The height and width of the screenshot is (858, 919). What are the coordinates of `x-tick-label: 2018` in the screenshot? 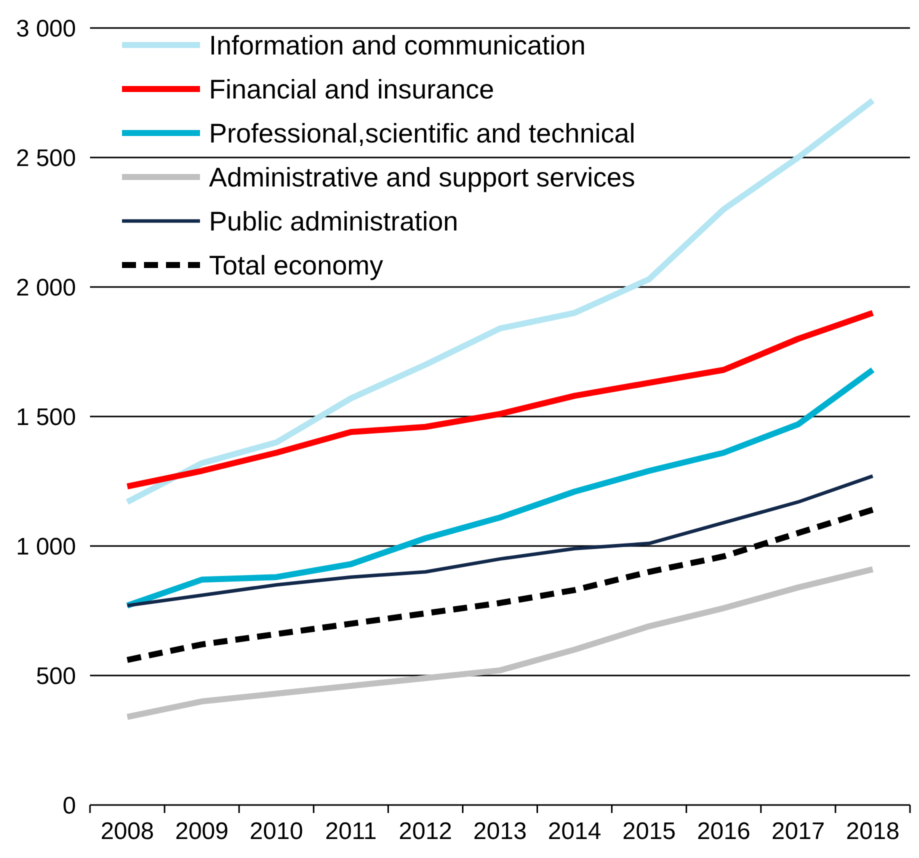 It's located at (873, 831).